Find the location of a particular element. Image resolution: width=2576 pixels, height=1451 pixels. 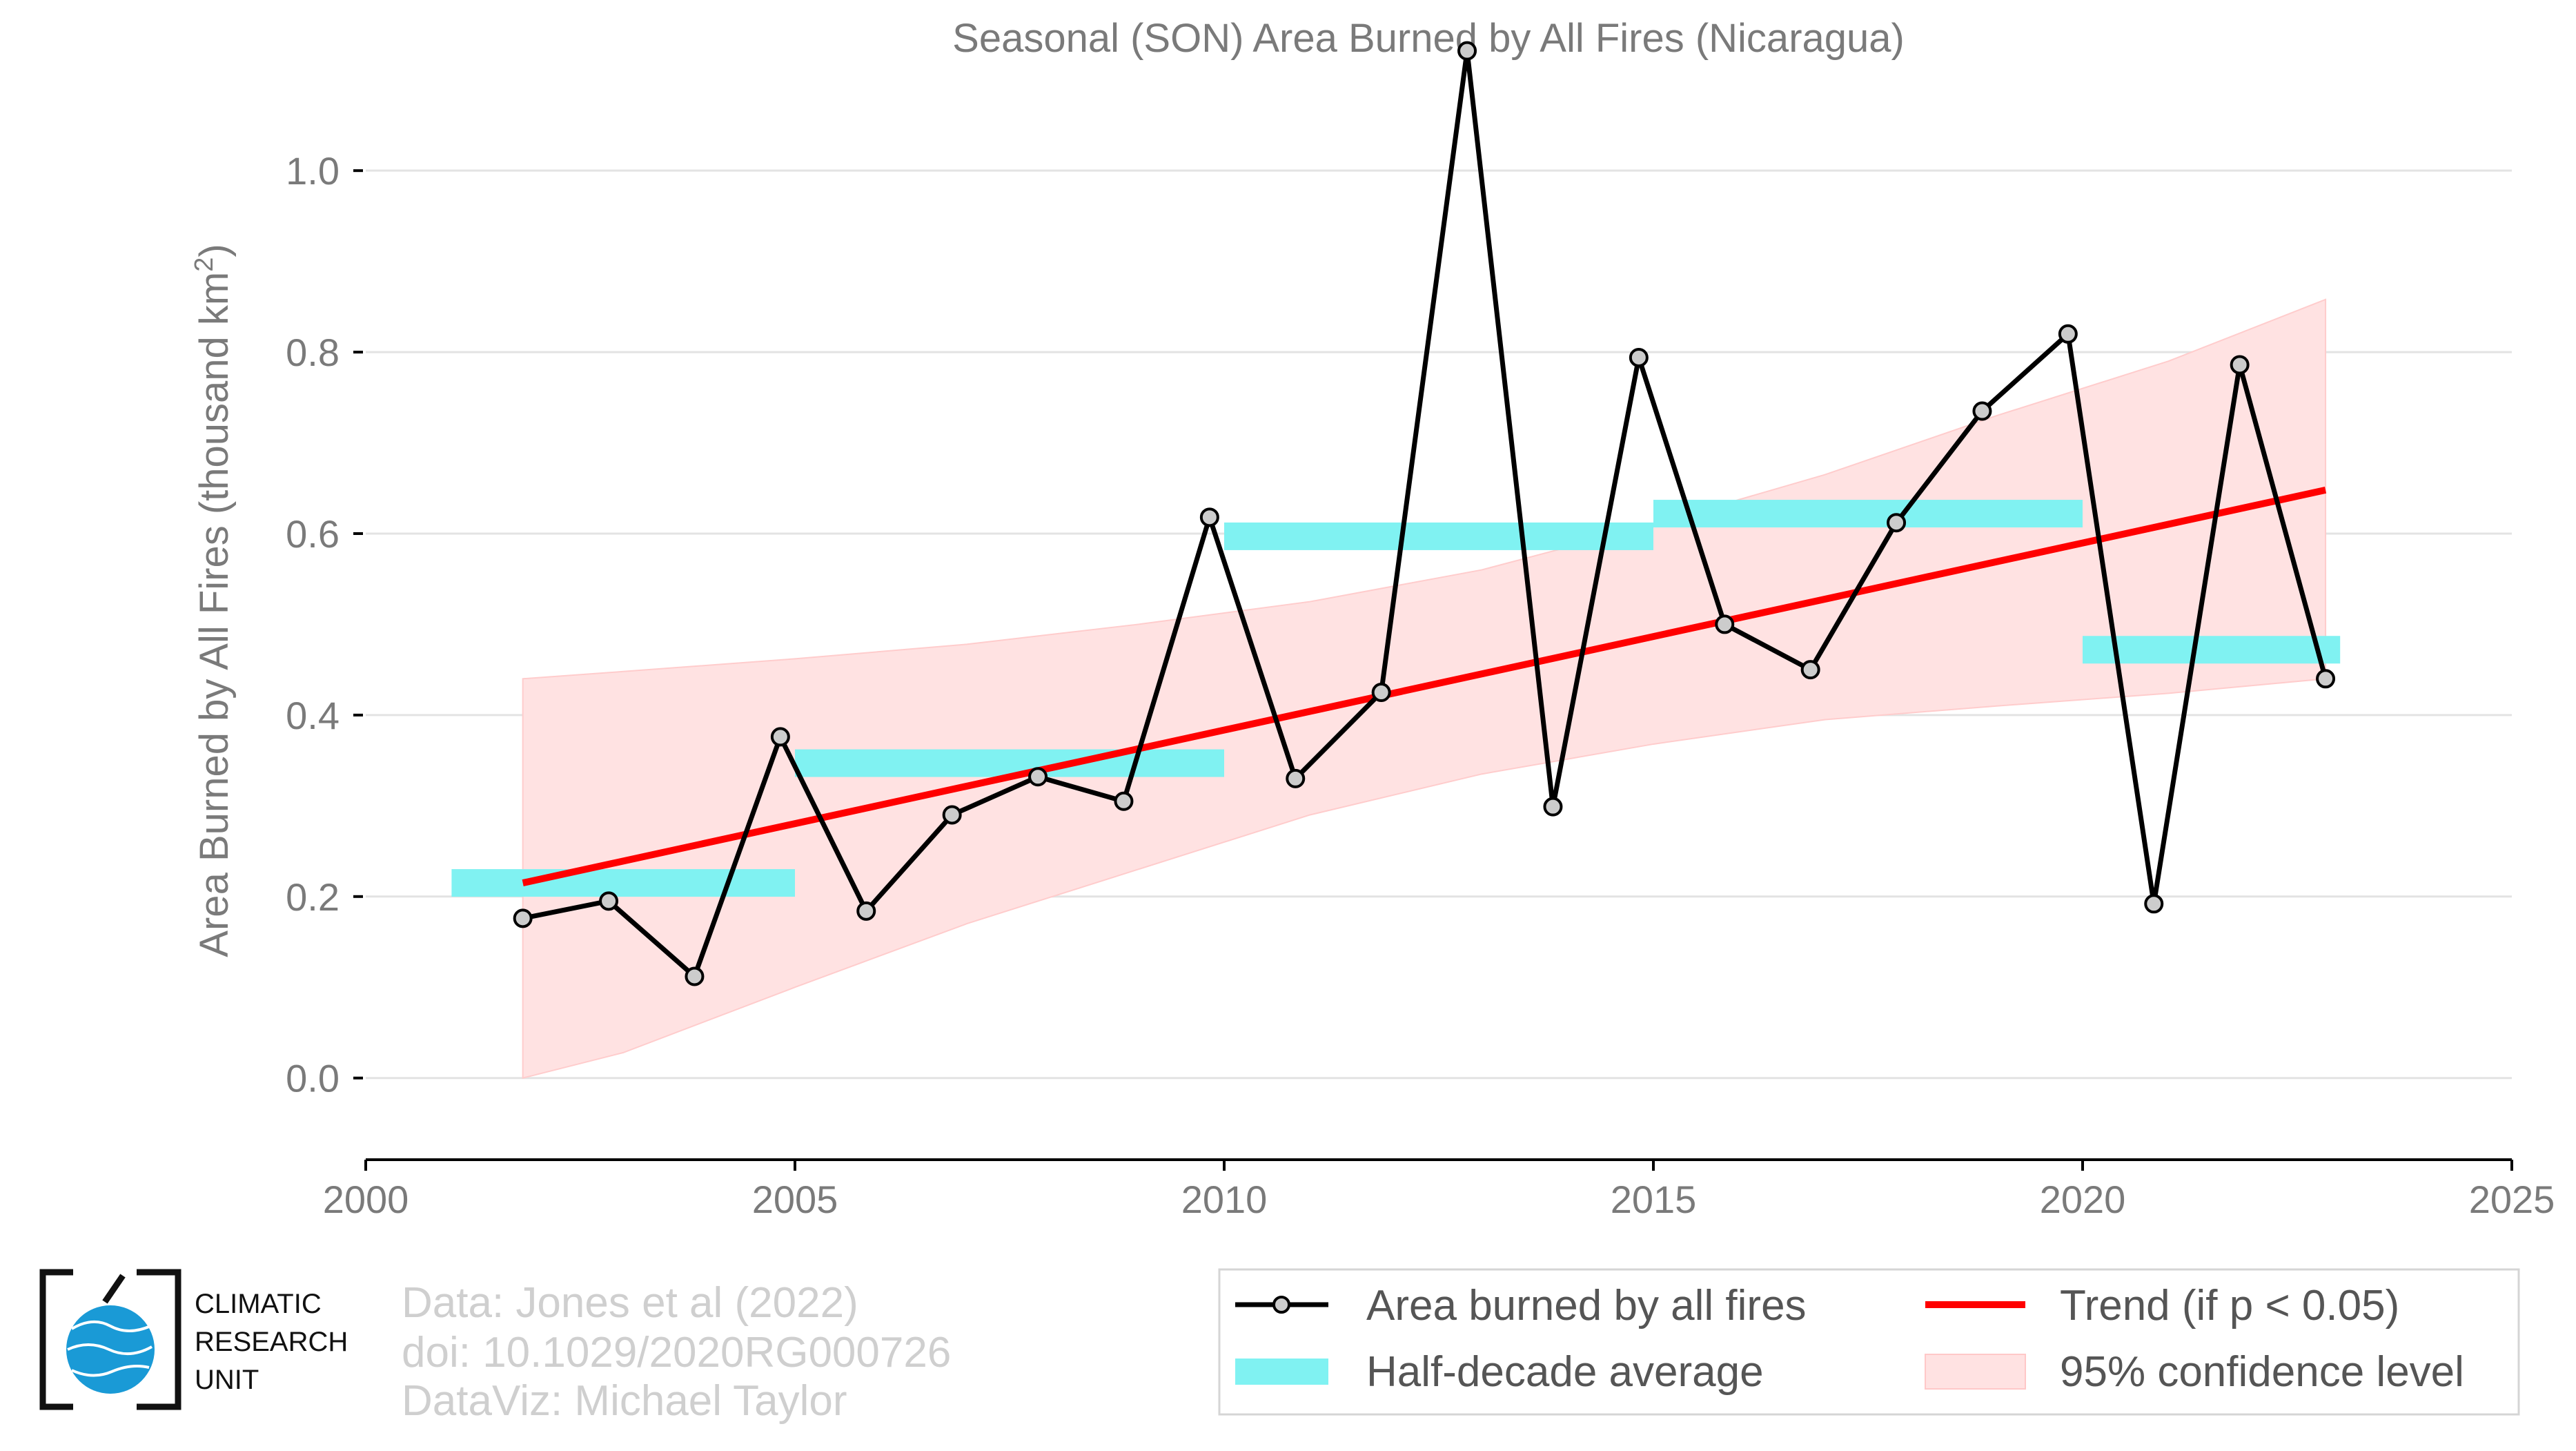

legend-label-series: Area burned by all fires is located at coordinates (1586, 1306).